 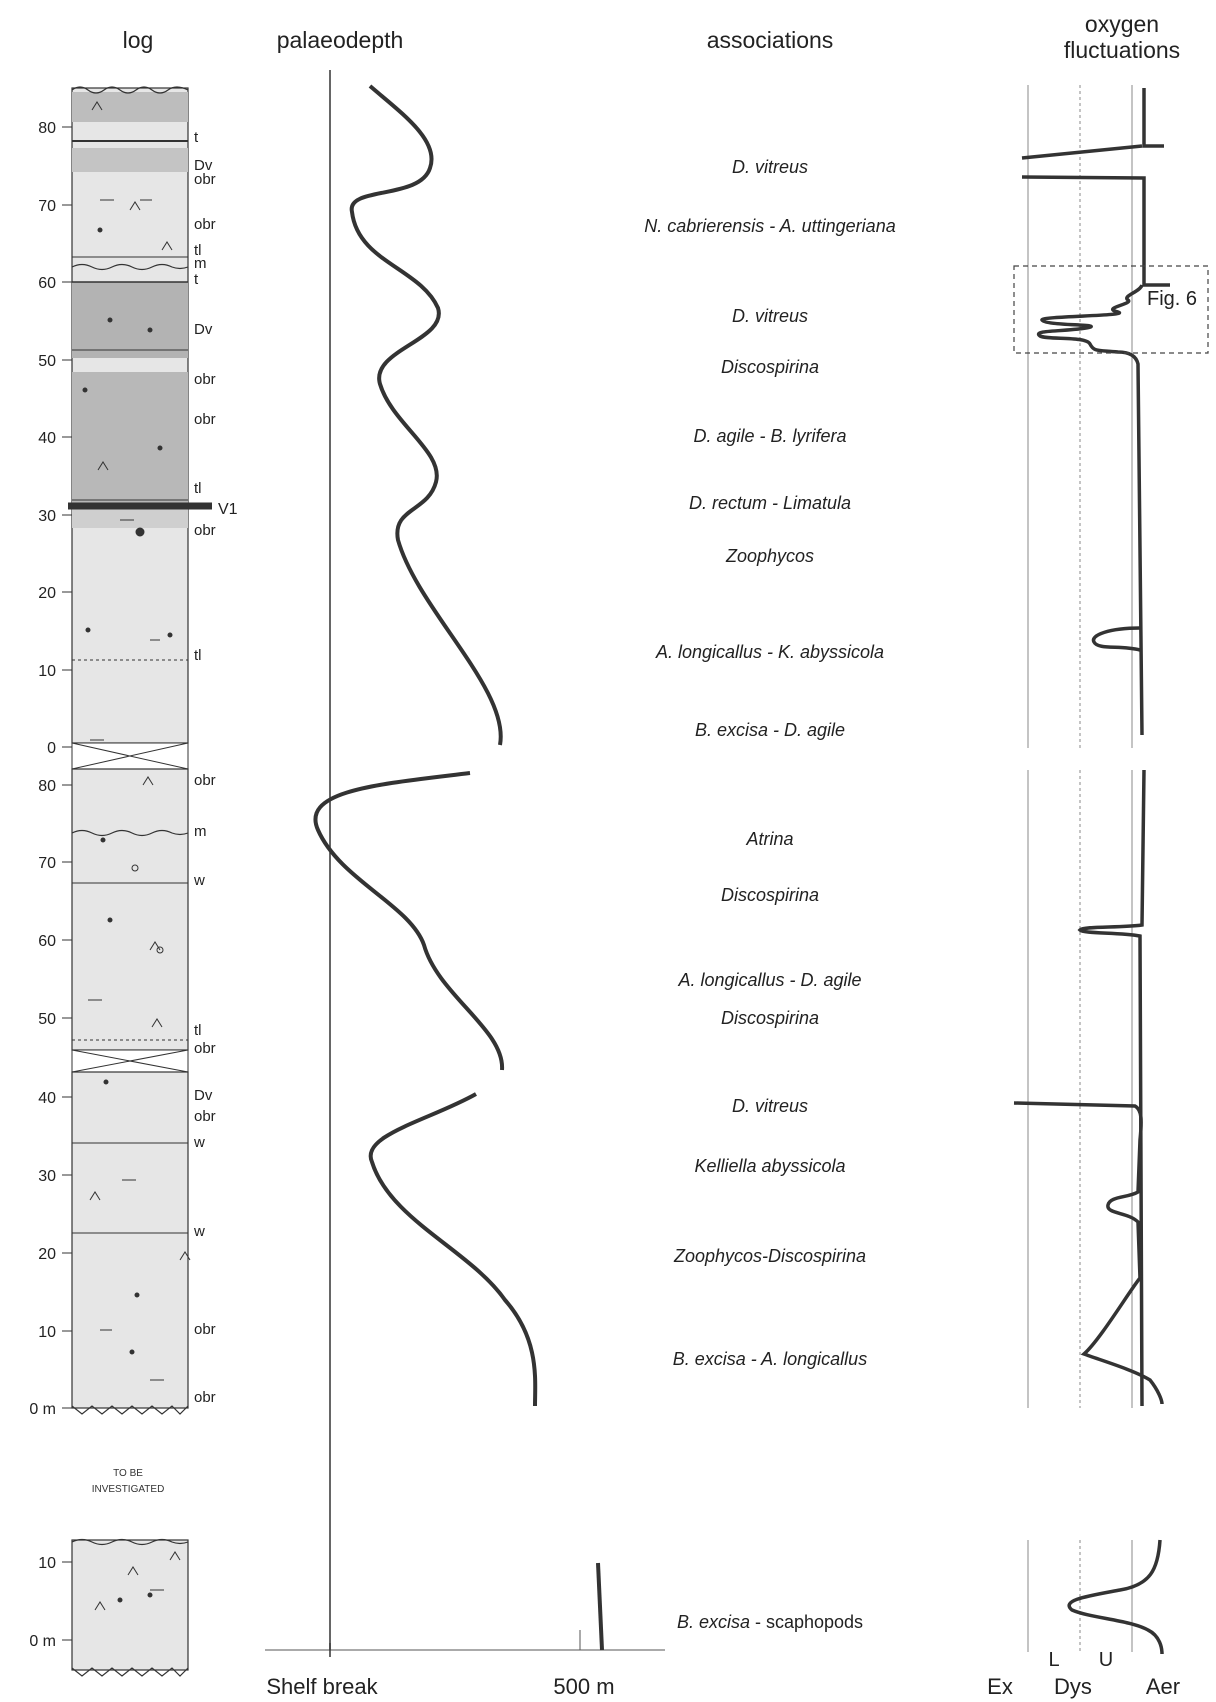 What do you see at coordinates (138, 40) in the screenshot?
I see `log-header: log` at bounding box center [138, 40].